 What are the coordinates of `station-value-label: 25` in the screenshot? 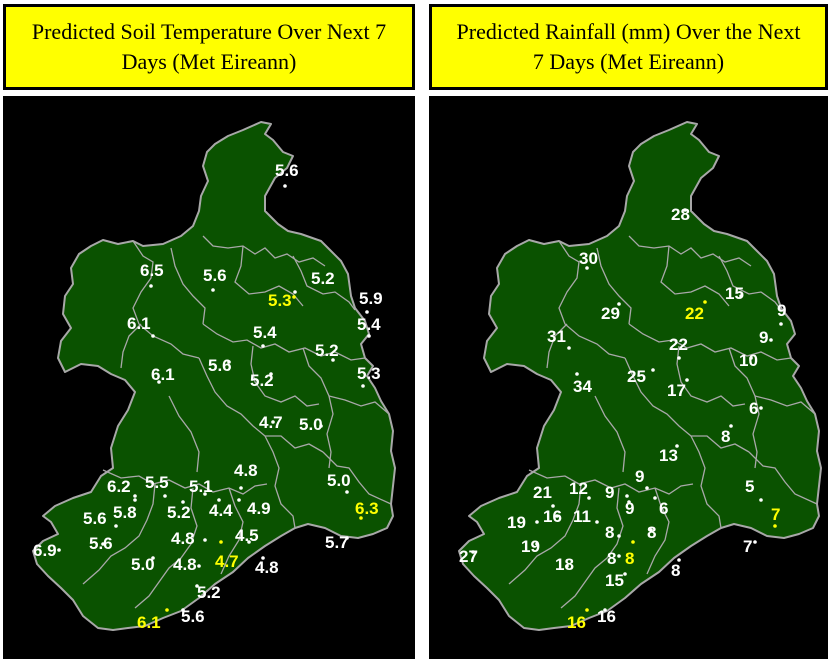 It's located at (636, 376).